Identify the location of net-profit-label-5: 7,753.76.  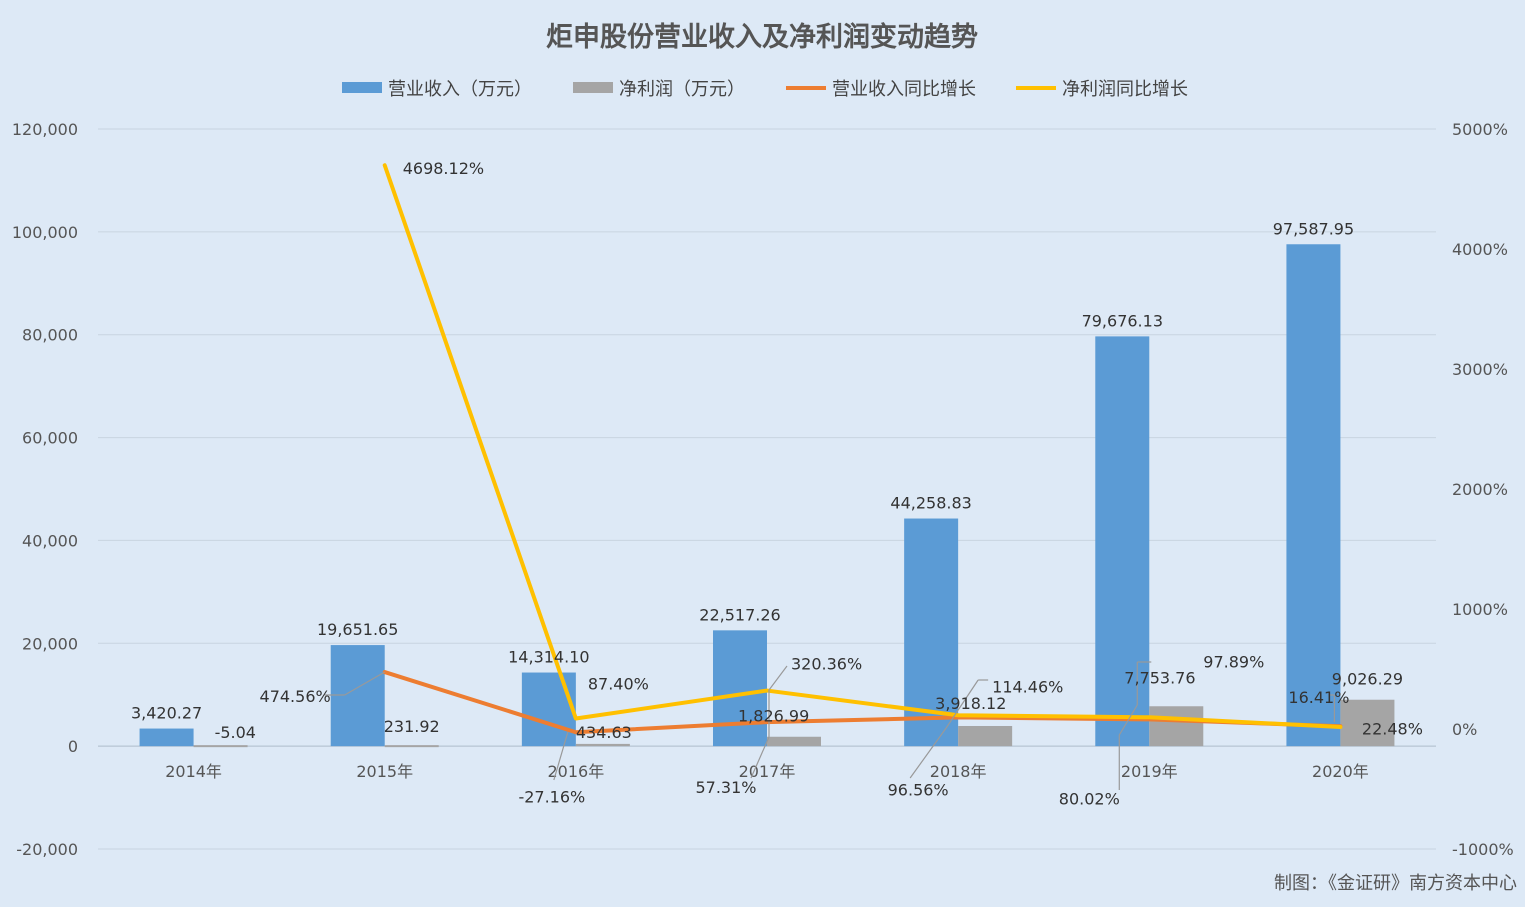
(1159, 677).